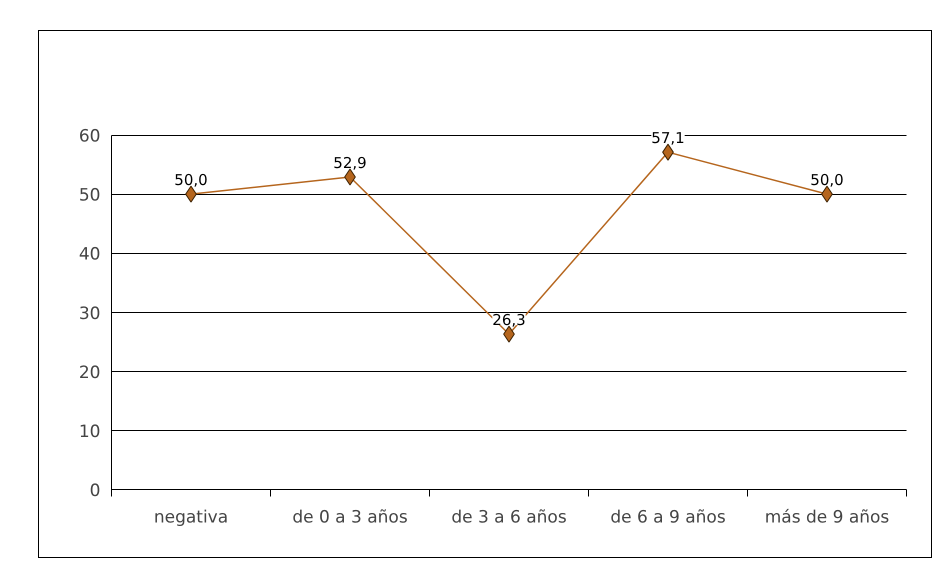 Image resolution: width=944 pixels, height=581 pixels. What do you see at coordinates (89, 196) in the screenshot?
I see `y-tick-label: 50` at bounding box center [89, 196].